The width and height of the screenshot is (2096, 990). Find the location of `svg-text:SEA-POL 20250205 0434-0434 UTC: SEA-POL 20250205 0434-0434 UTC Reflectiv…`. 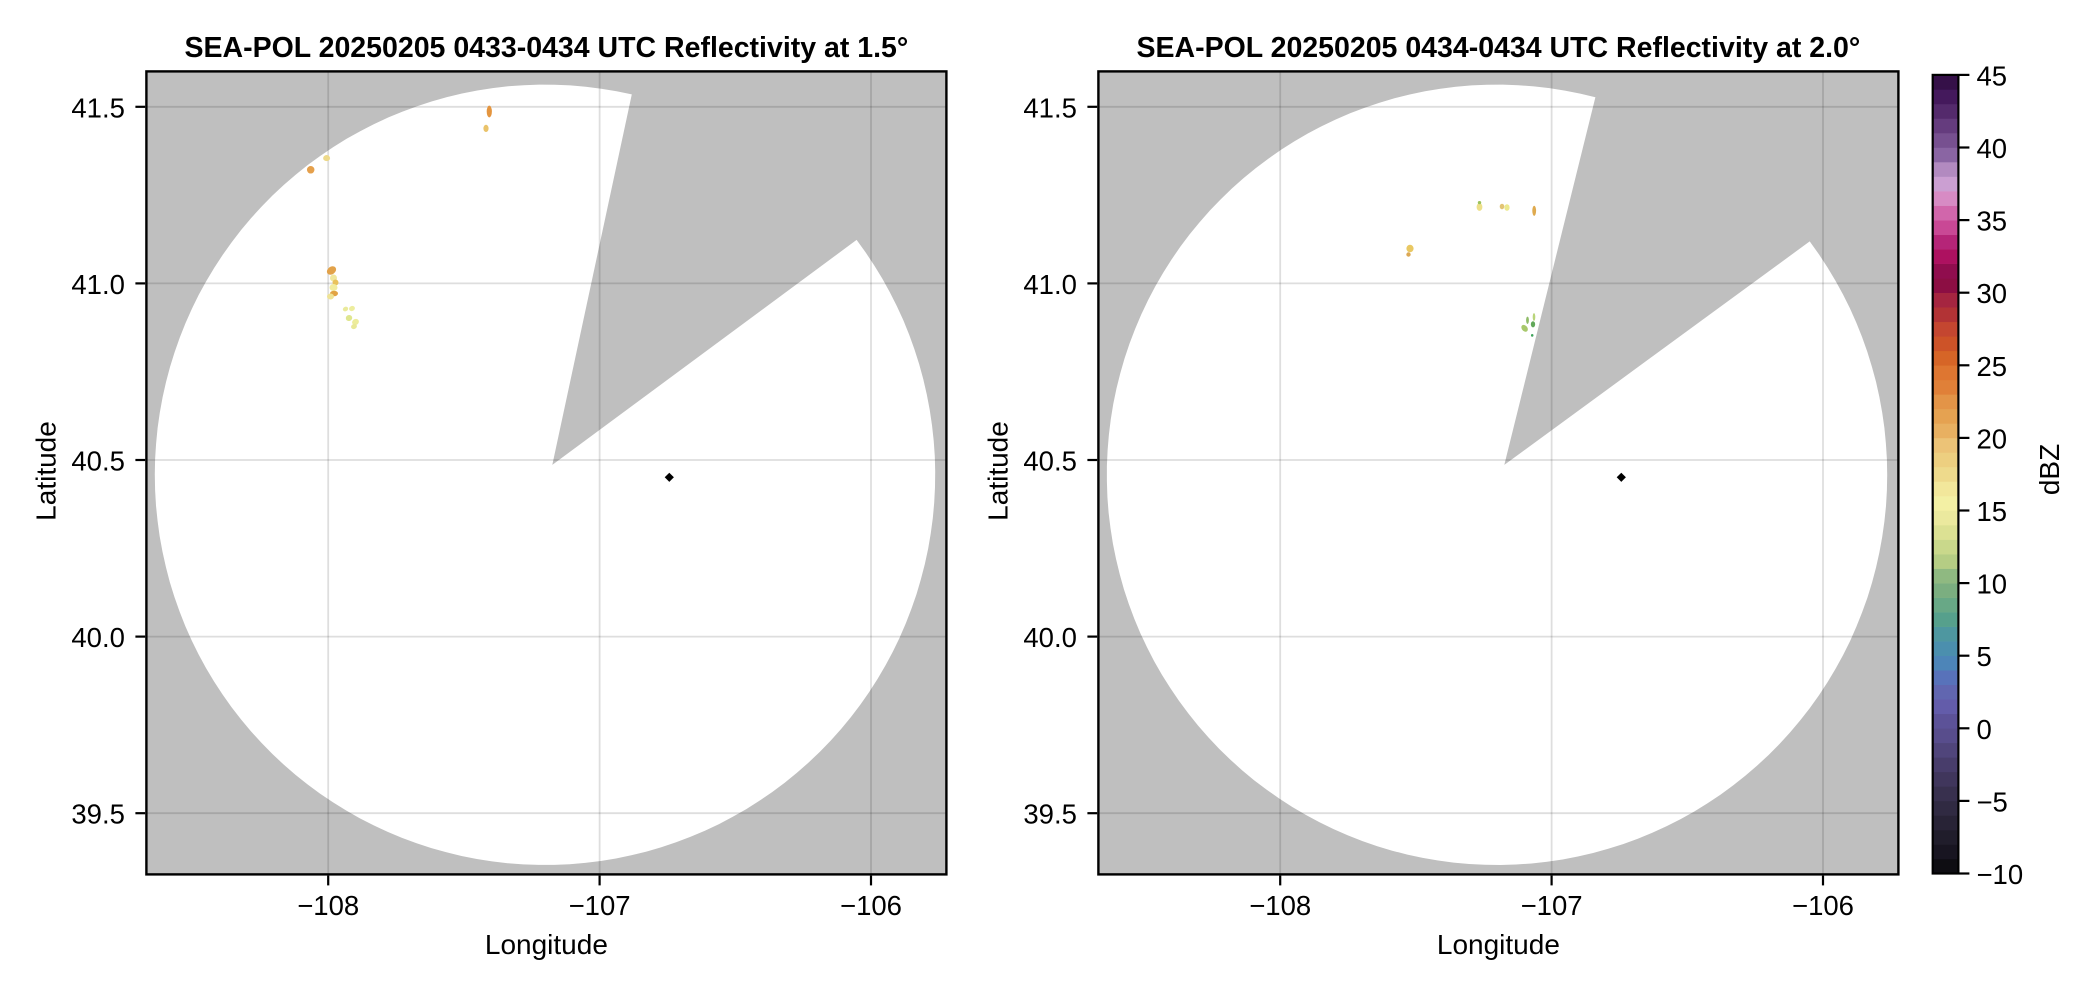

svg-text:SEA-POL 20250205 0434-0434 UTC: SEA-POL 20250205 0434-0434 UTC Reflectiv… is located at coordinates (1499, 48).